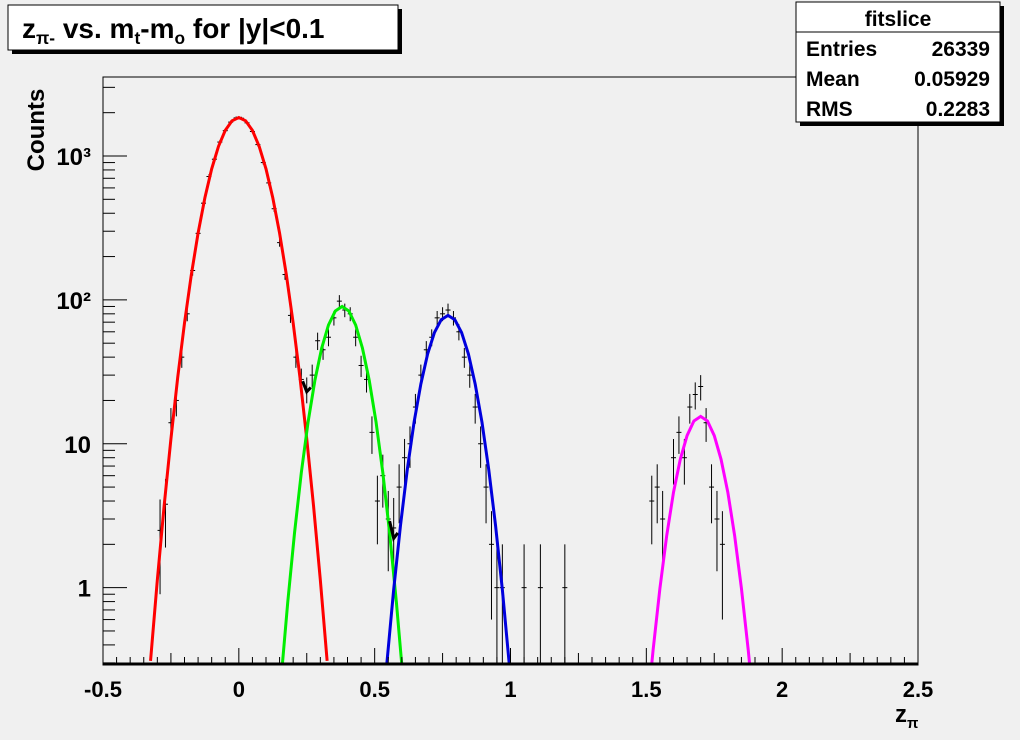  What do you see at coordinates (254, 28) in the screenshot?
I see `text-part: for |y|<0.1` at bounding box center [254, 28].